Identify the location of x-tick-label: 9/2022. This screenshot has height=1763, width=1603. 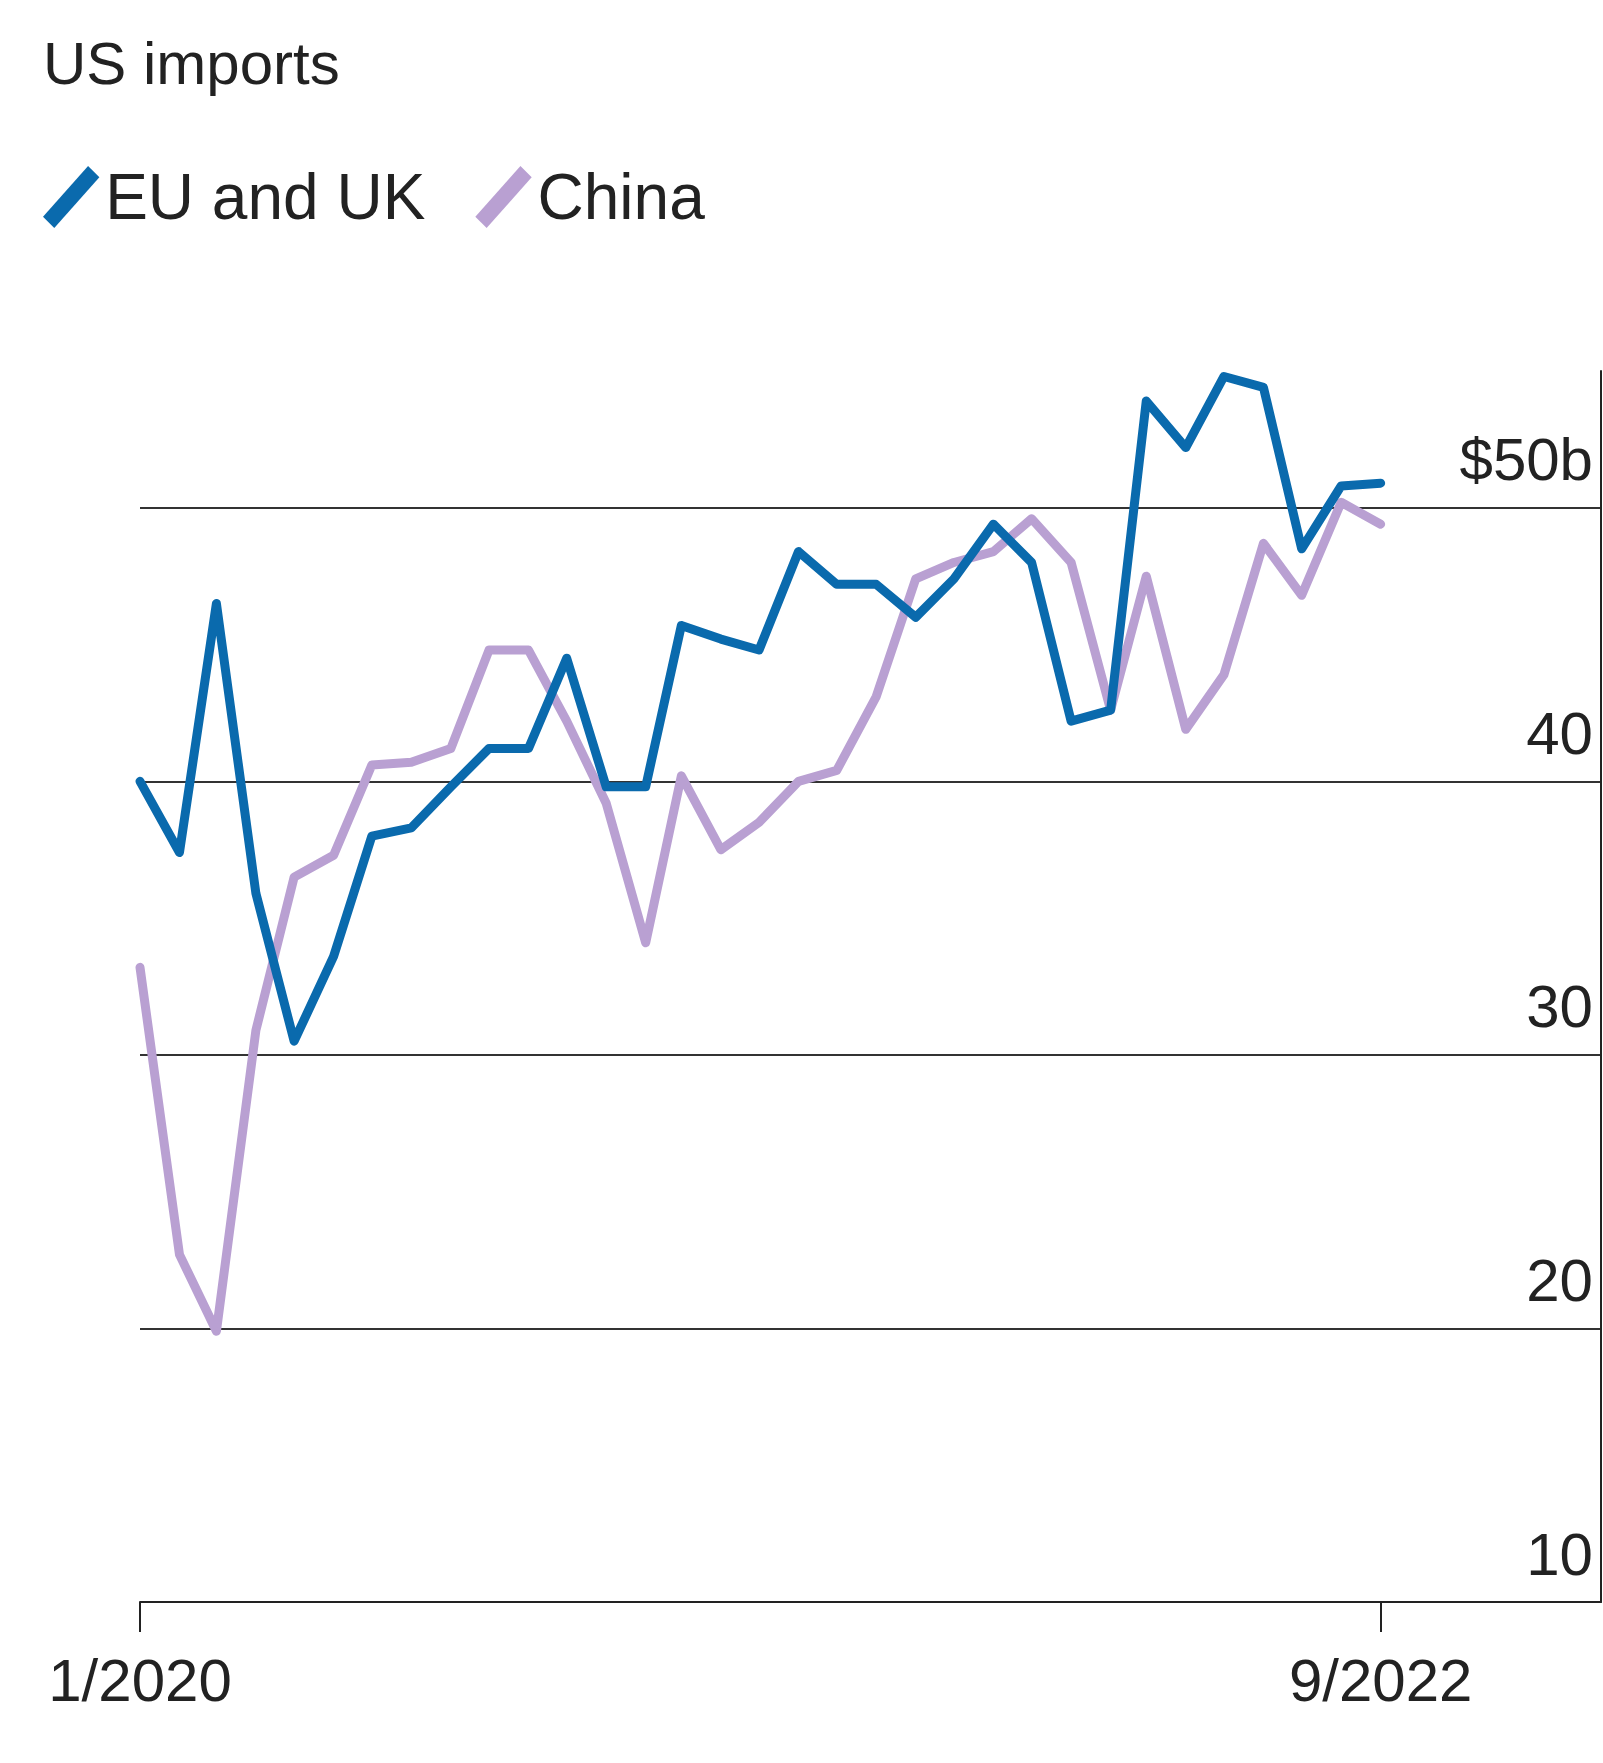
(1380, 1680).